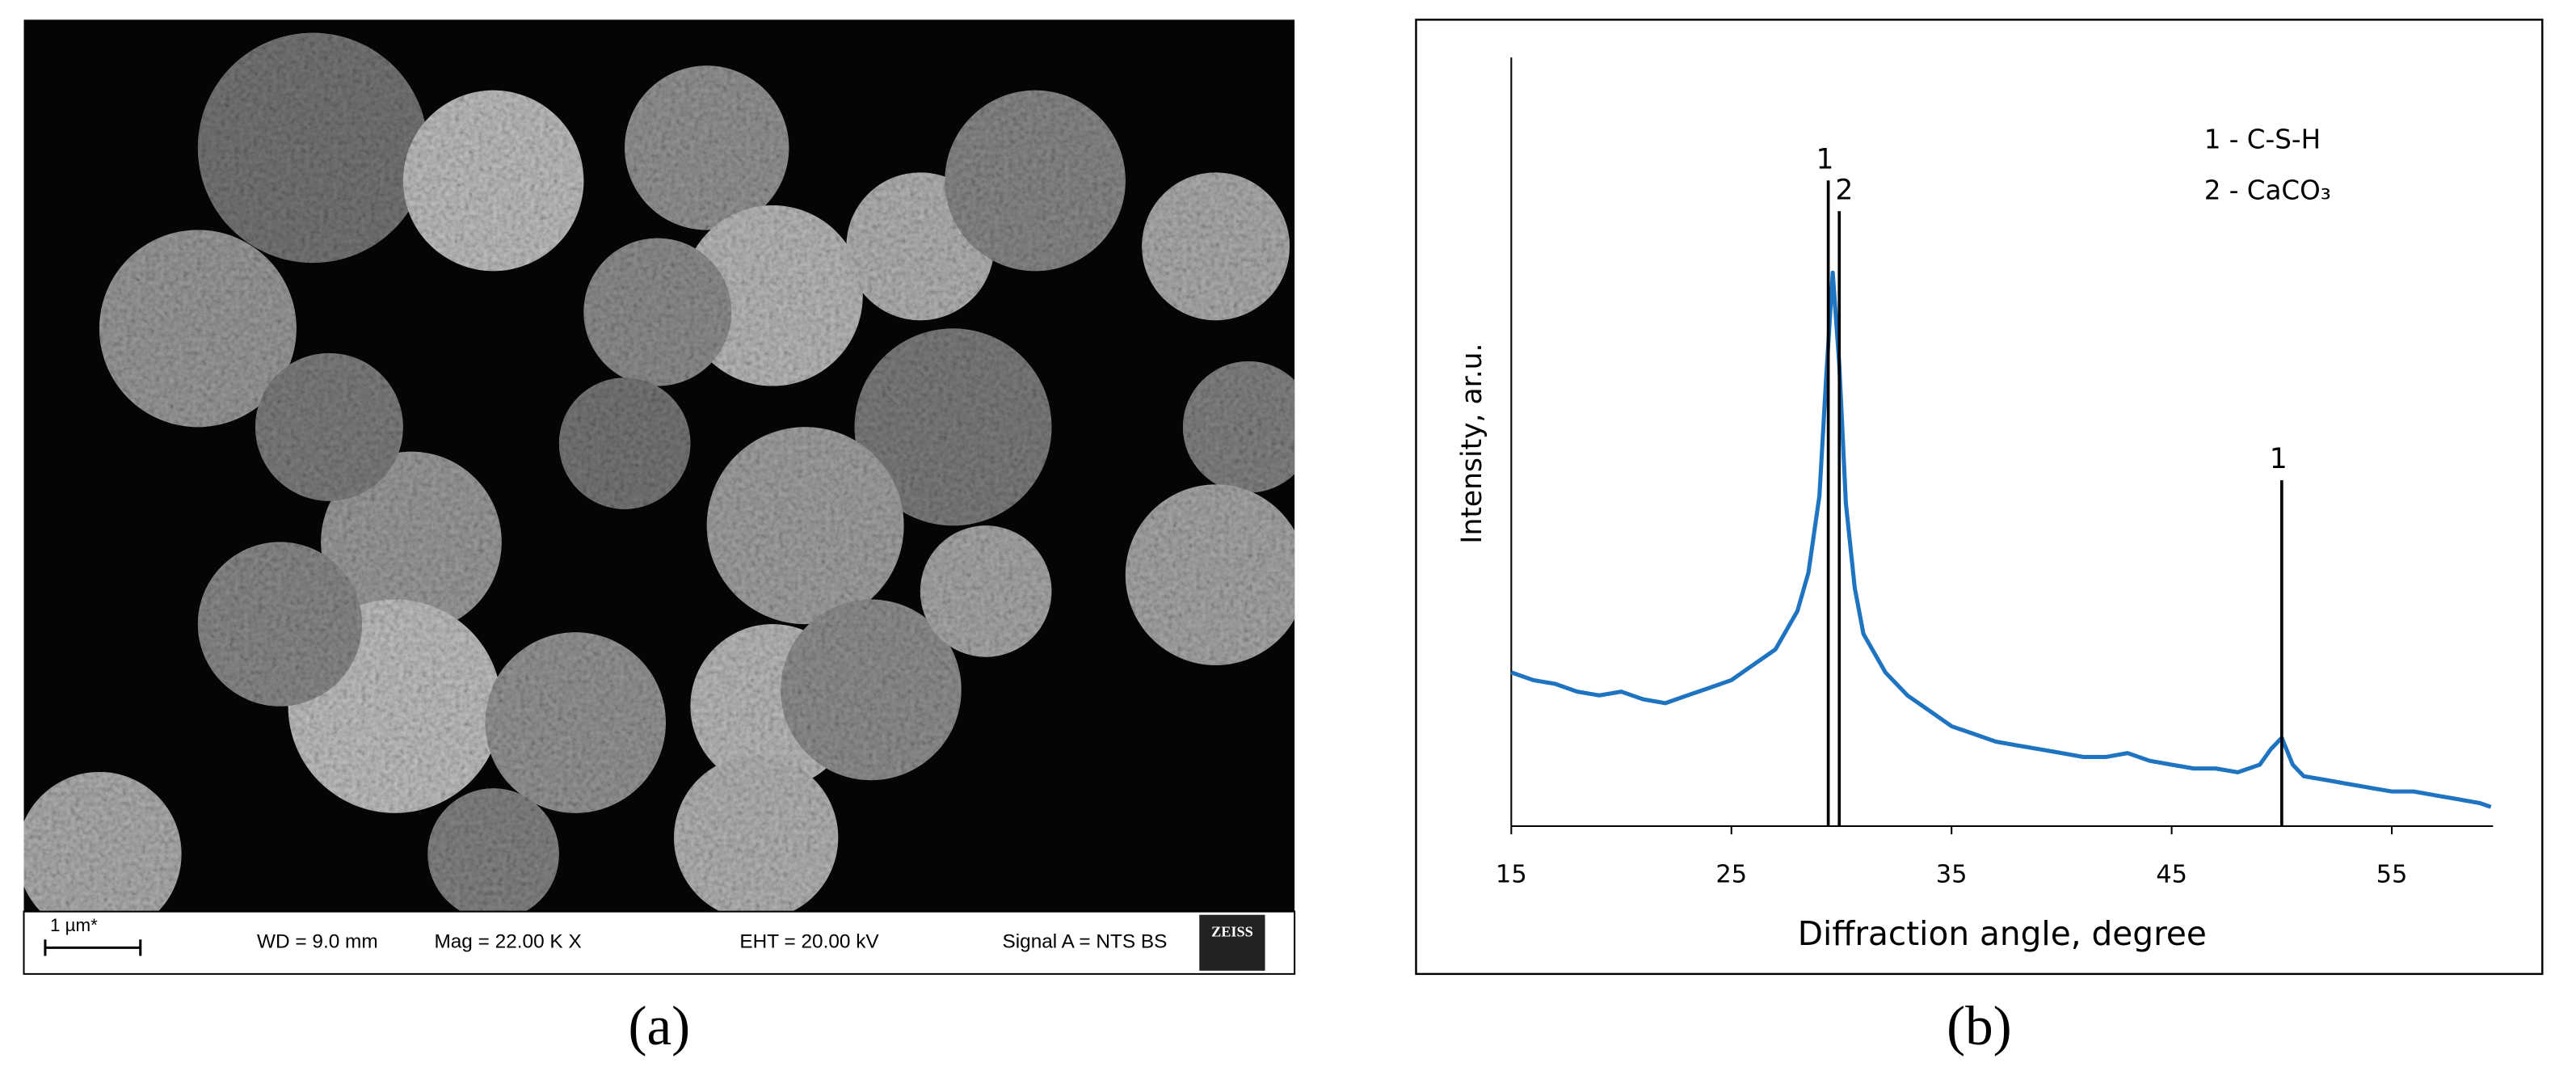 Image resolution: width=2576 pixels, height=1084 pixels. I want to click on mag-label: Mag = 22.00 K X, so click(507, 942).